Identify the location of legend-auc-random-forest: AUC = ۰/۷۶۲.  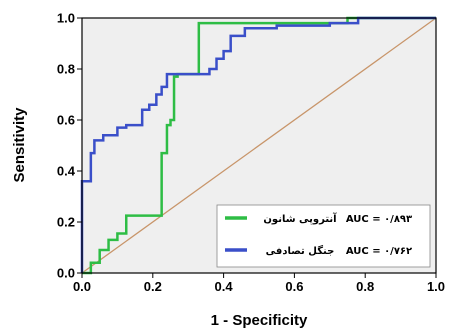
(379, 251).